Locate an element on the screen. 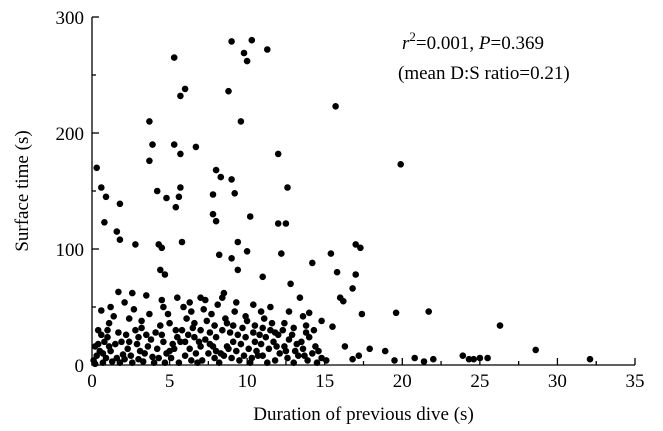  x-tick-label: 15 is located at coordinates (324, 381).